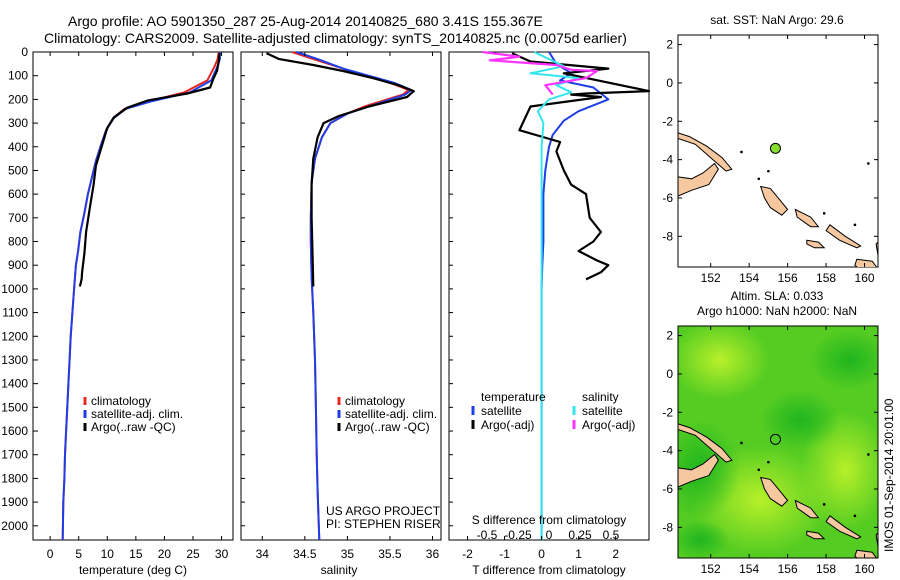 The height and width of the screenshot is (580, 900). Describe the element at coordinates (775, 148) in the screenshot. I see `argo-position-marker` at that location.